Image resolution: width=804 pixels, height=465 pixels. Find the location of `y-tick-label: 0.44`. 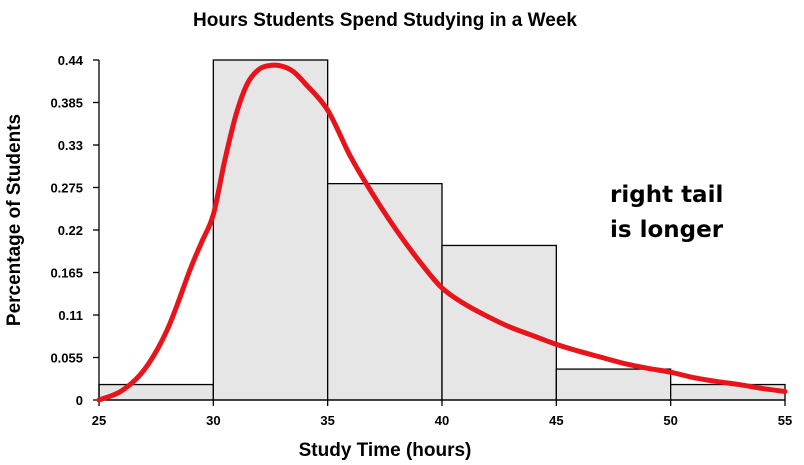

y-tick-label: 0.44 is located at coordinates (71, 60).